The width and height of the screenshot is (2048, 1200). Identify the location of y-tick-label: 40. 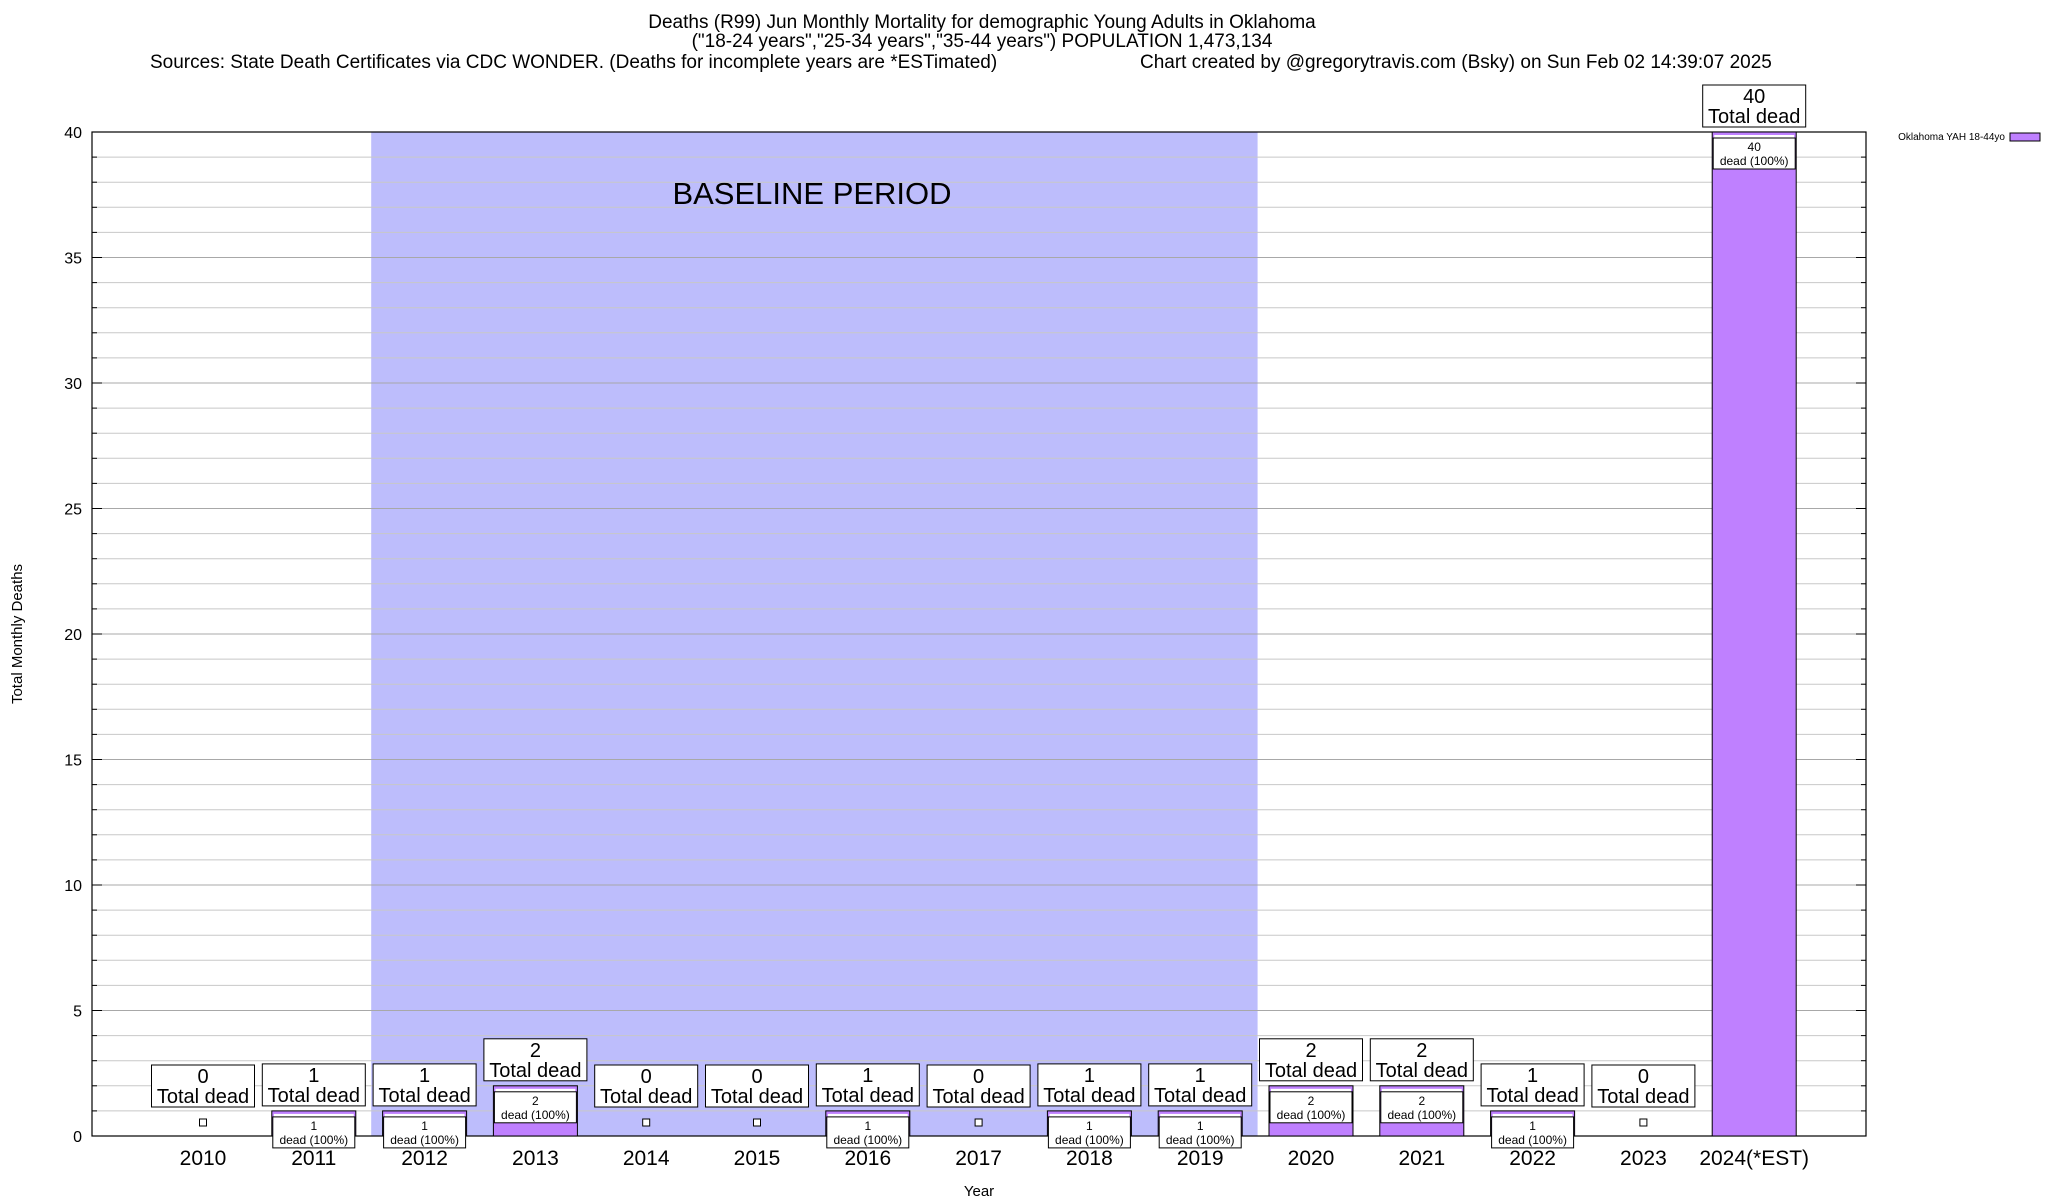
(73, 133).